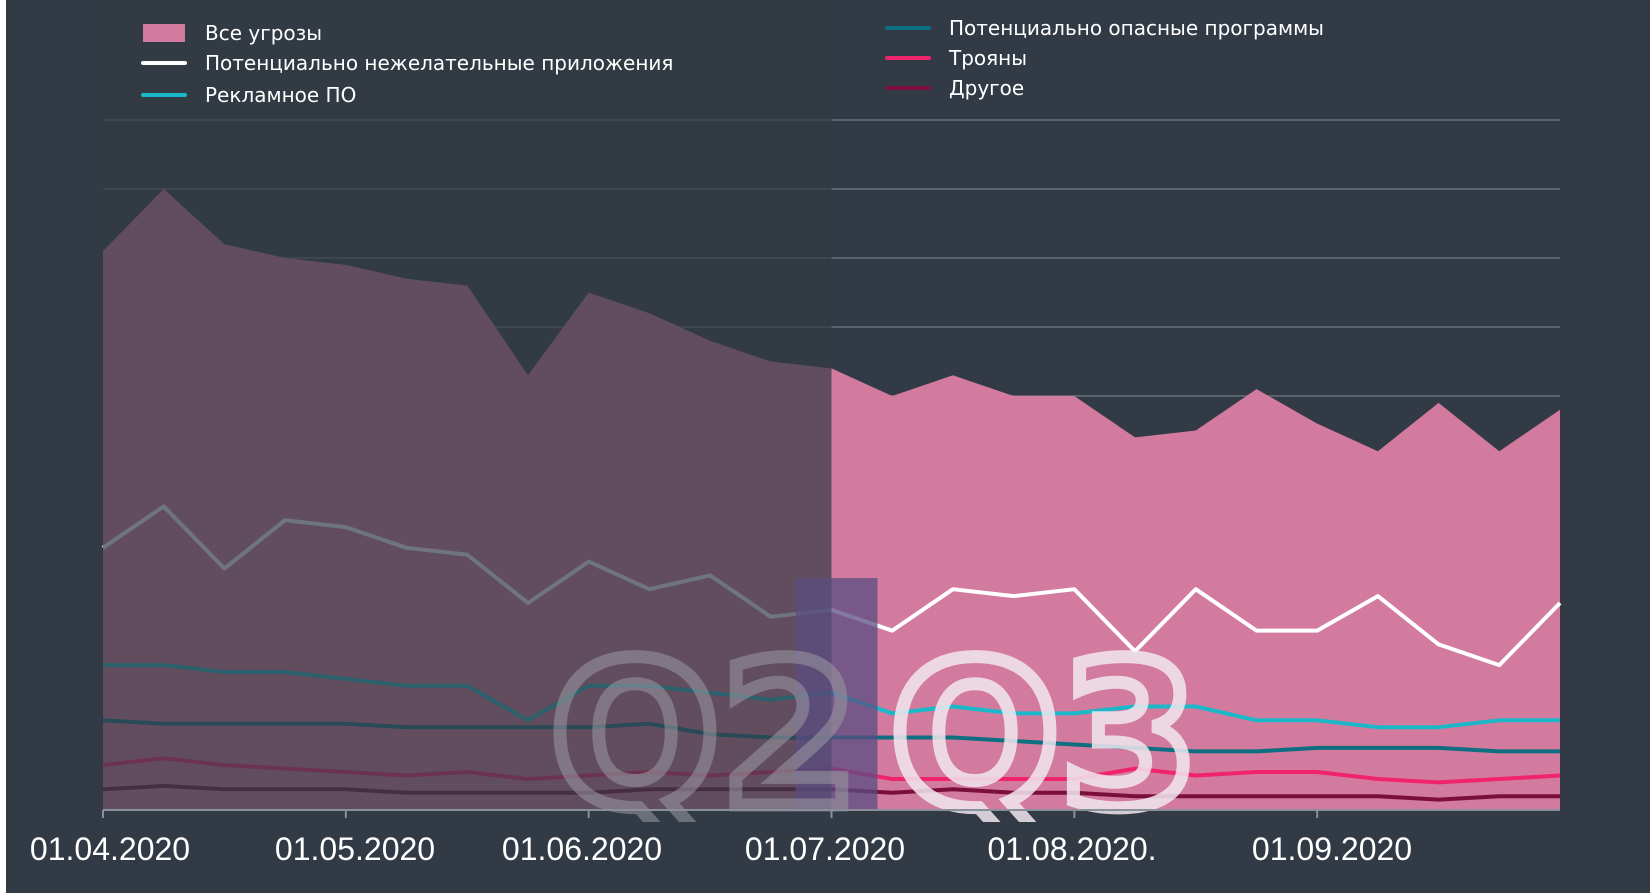  I want to click on x-tick-label: 01.04.2020, so click(110, 849).